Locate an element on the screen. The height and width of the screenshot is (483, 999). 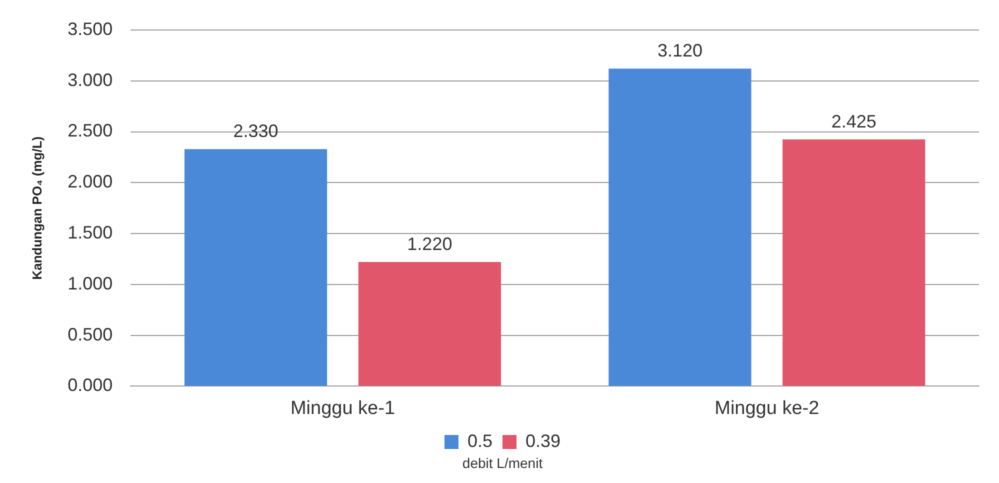
y-tick-label: 2.000 is located at coordinates (90, 182).